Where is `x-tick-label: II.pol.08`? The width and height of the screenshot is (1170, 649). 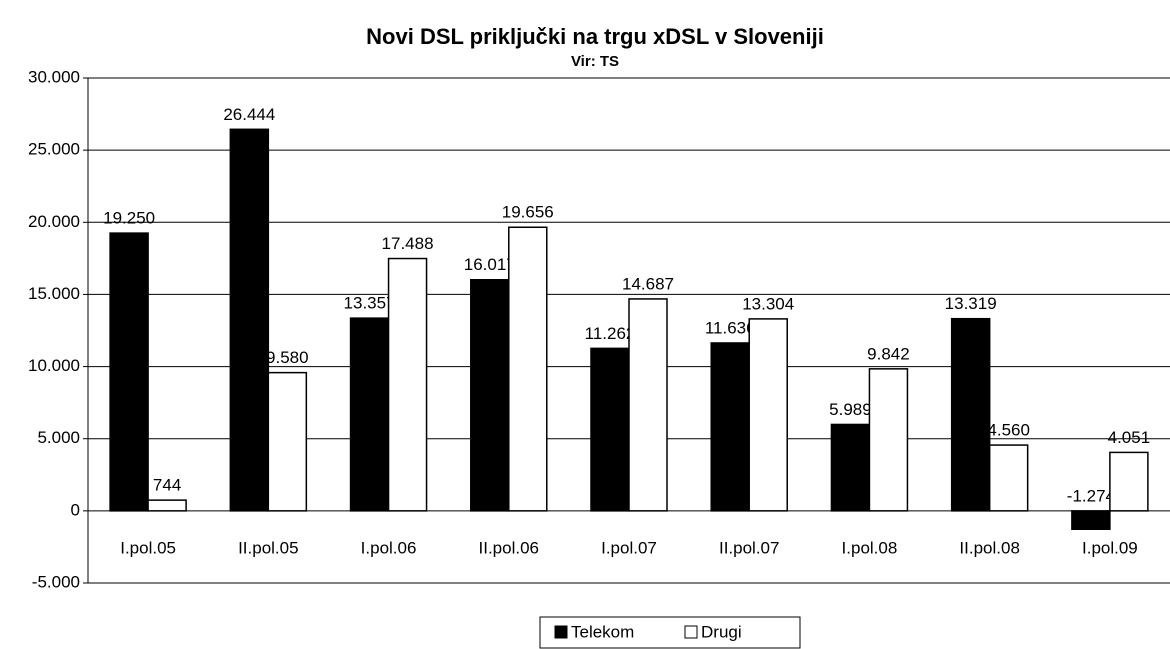 x-tick-label: II.pol.08 is located at coordinates (989, 547).